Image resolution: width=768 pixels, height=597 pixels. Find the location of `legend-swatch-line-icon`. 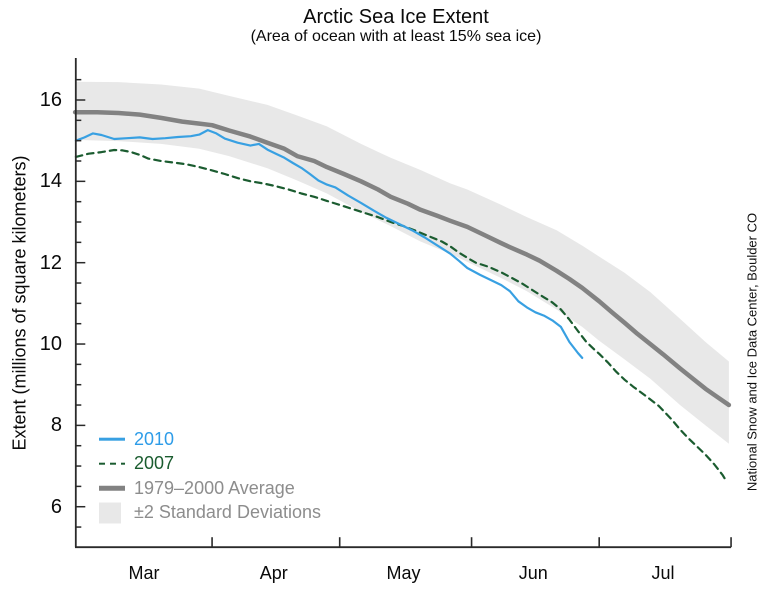

legend-swatch-line-icon is located at coordinates (112, 439).